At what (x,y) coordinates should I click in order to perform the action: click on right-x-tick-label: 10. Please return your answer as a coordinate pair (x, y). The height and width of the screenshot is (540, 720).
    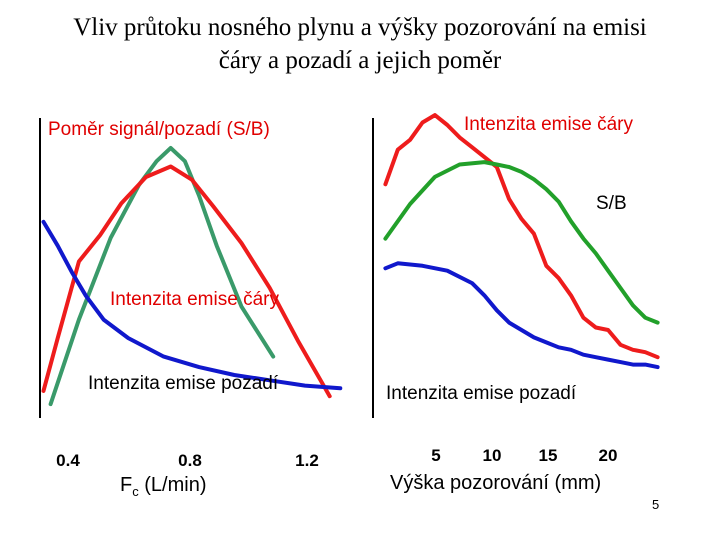
    Looking at the image, I should click on (492, 455).